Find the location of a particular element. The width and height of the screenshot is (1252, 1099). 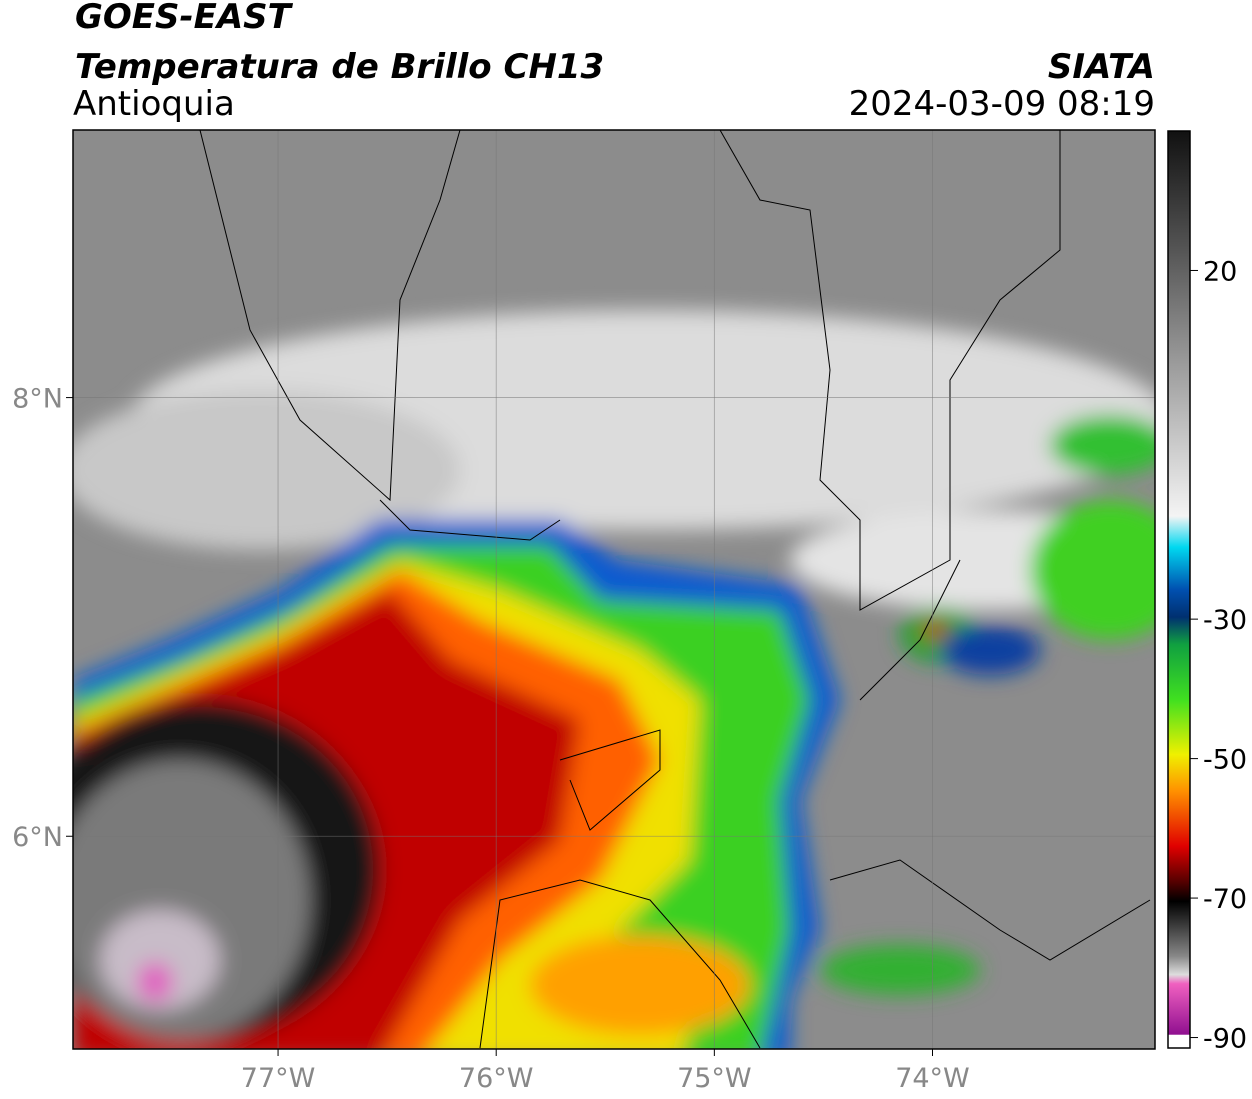

x-tick-label: 74°W is located at coordinates (932, 1078).